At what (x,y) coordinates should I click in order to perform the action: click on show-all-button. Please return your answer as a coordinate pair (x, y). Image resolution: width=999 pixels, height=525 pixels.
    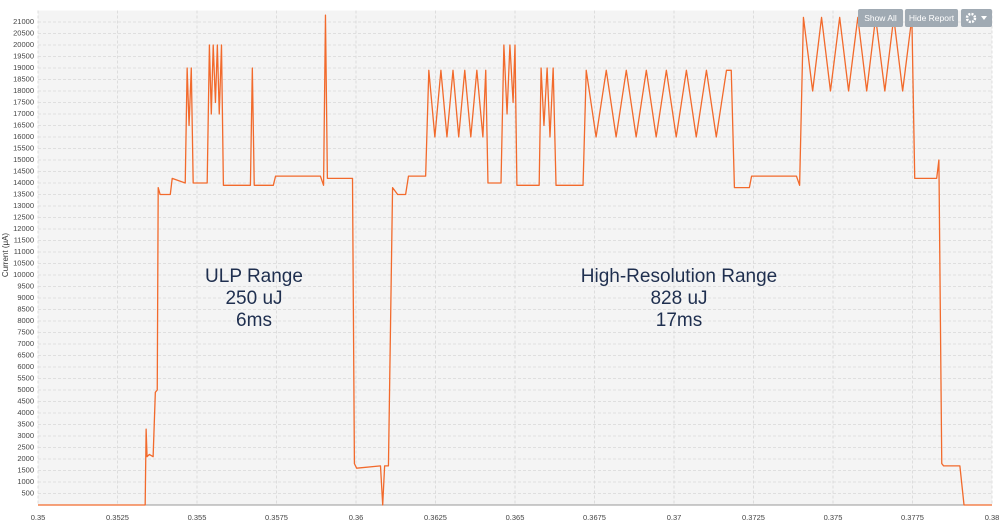
    Looking at the image, I should click on (880, 18).